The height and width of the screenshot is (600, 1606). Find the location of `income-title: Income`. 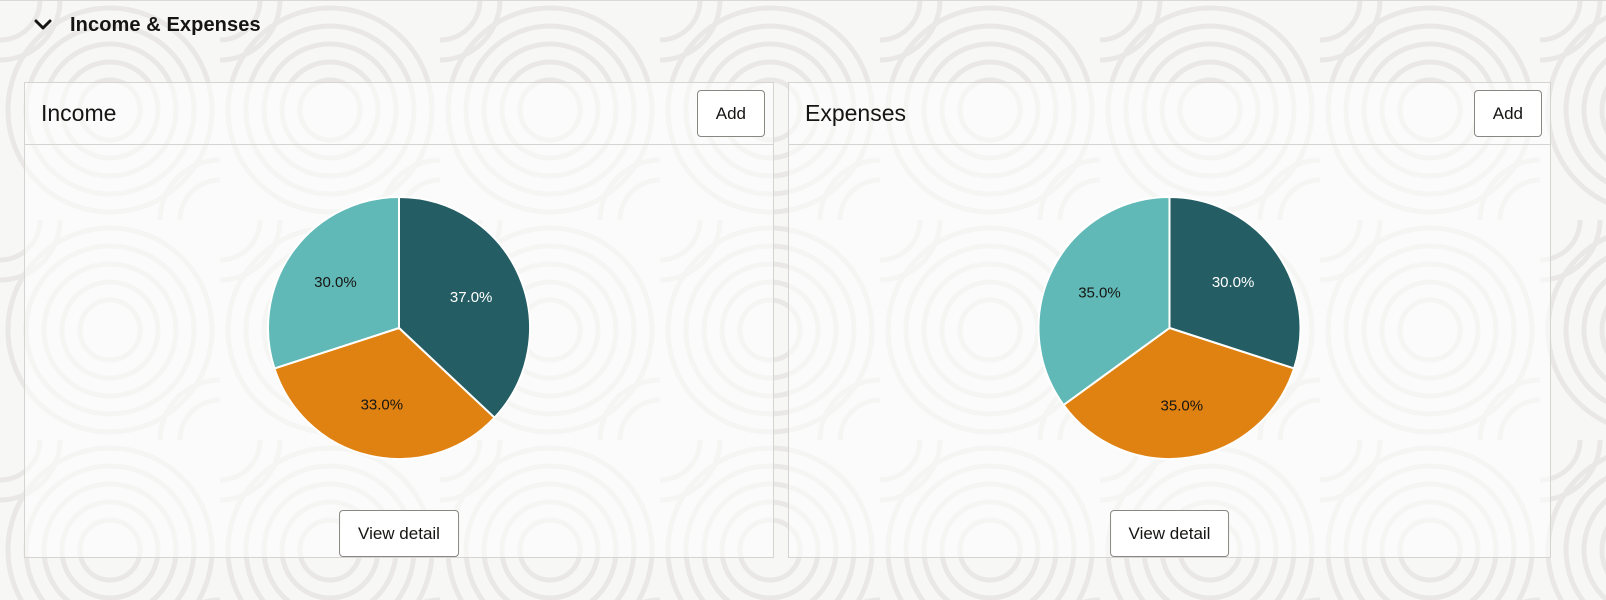

income-title: Income is located at coordinates (79, 113).